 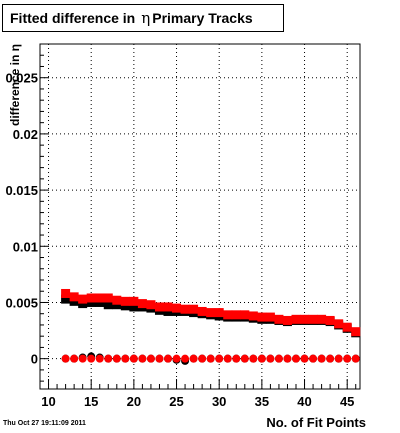 What do you see at coordinates (262, 401) in the screenshot?
I see `x-tick-label: 35` at bounding box center [262, 401].